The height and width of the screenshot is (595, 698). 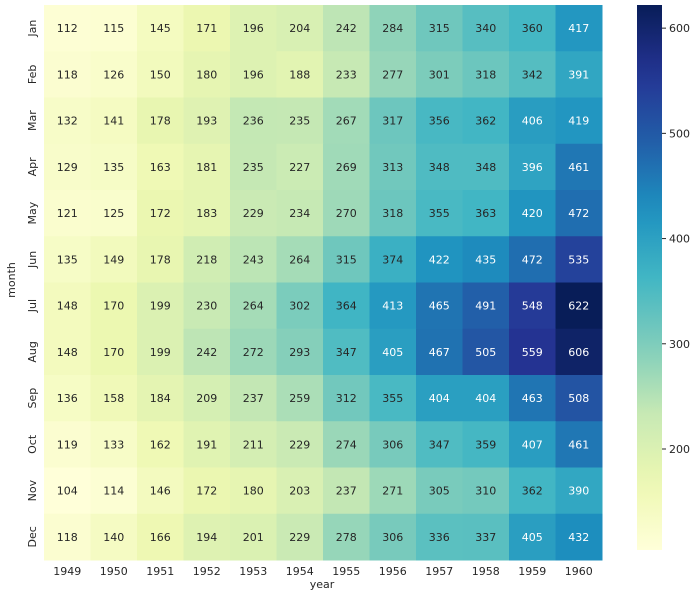 I want to click on cell-value-label: 271, so click(x=392, y=491).